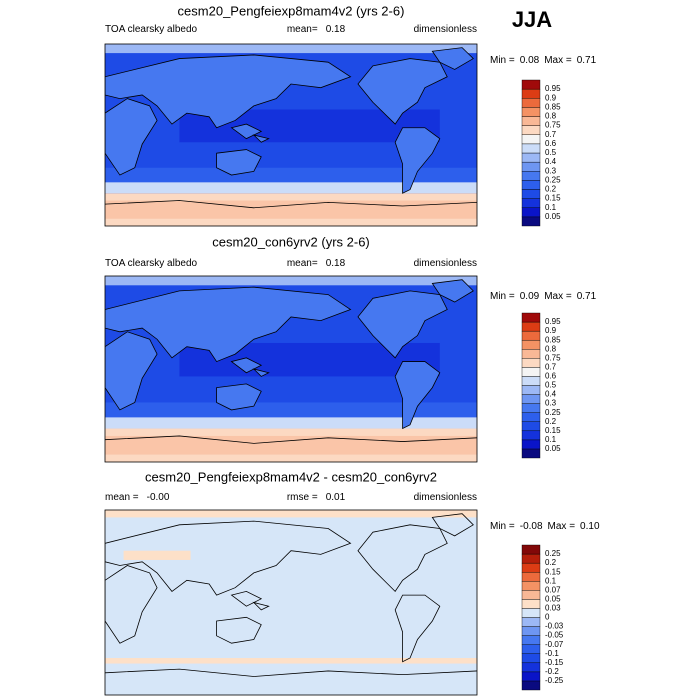  Describe the element at coordinates (336, 263) in the screenshot. I see `center-part: 0.18` at that location.